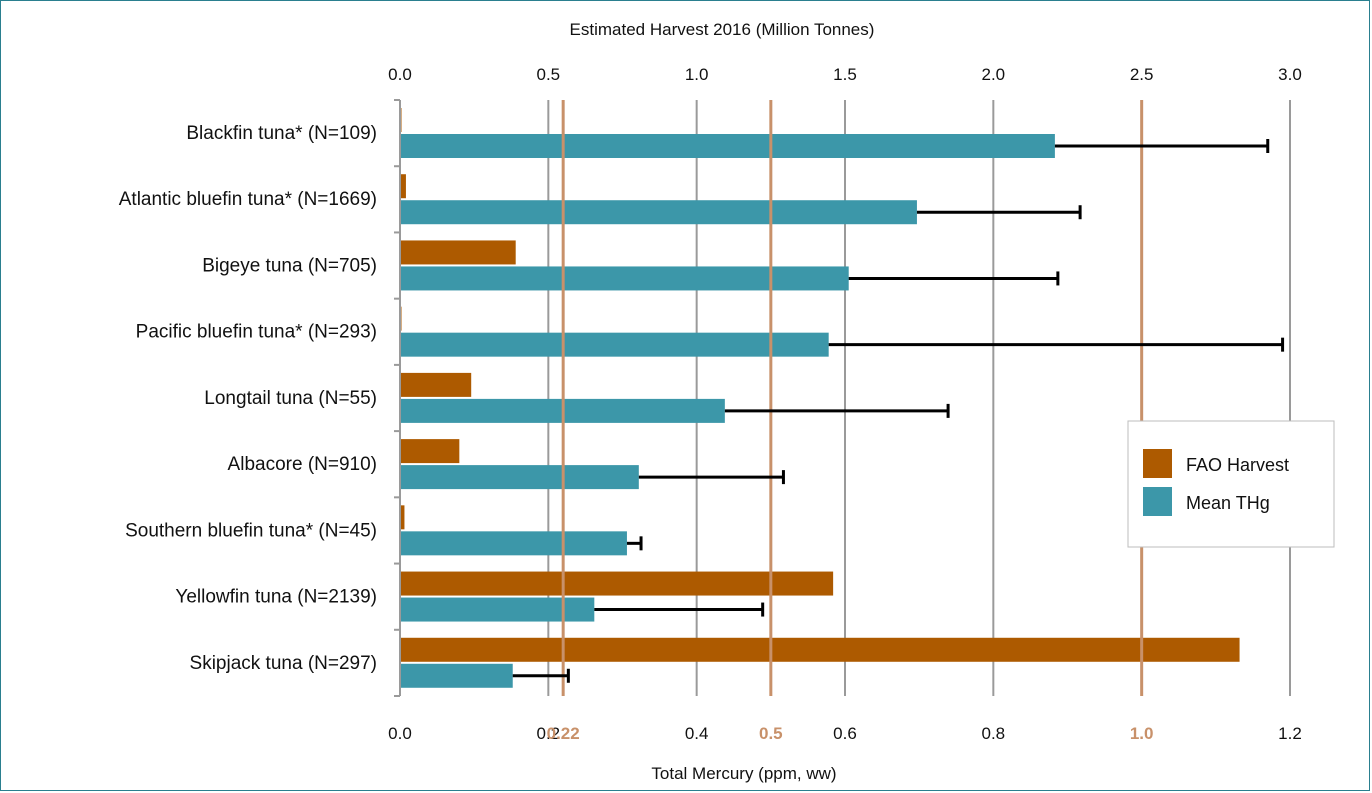  Describe the element at coordinates (397, 398) in the screenshot. I see `axes` at that location.